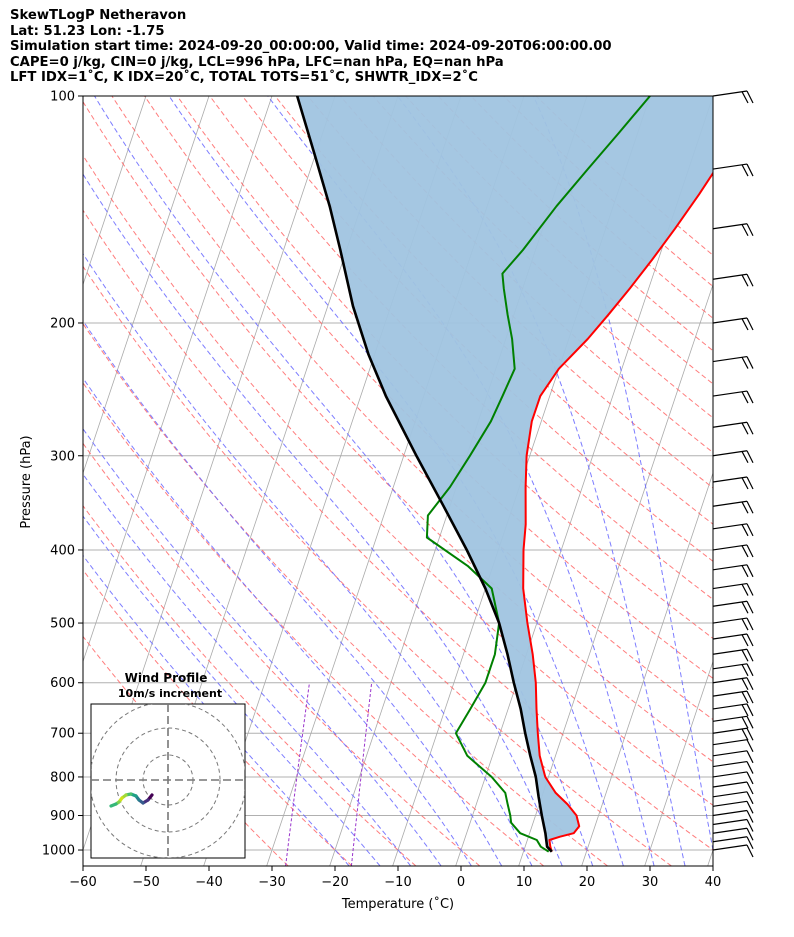 The width and height of the screenshot is (794, 937). Describe the element at coordinates (168, 781) in the screenshot. I see `hodograph-grid` at that location.